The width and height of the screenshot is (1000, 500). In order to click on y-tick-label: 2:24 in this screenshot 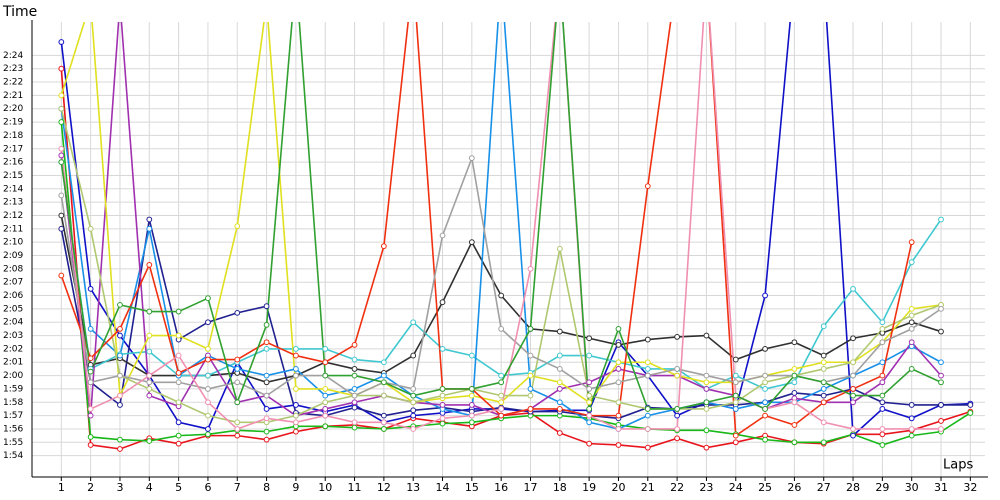, I will do `click(13, 56)`.